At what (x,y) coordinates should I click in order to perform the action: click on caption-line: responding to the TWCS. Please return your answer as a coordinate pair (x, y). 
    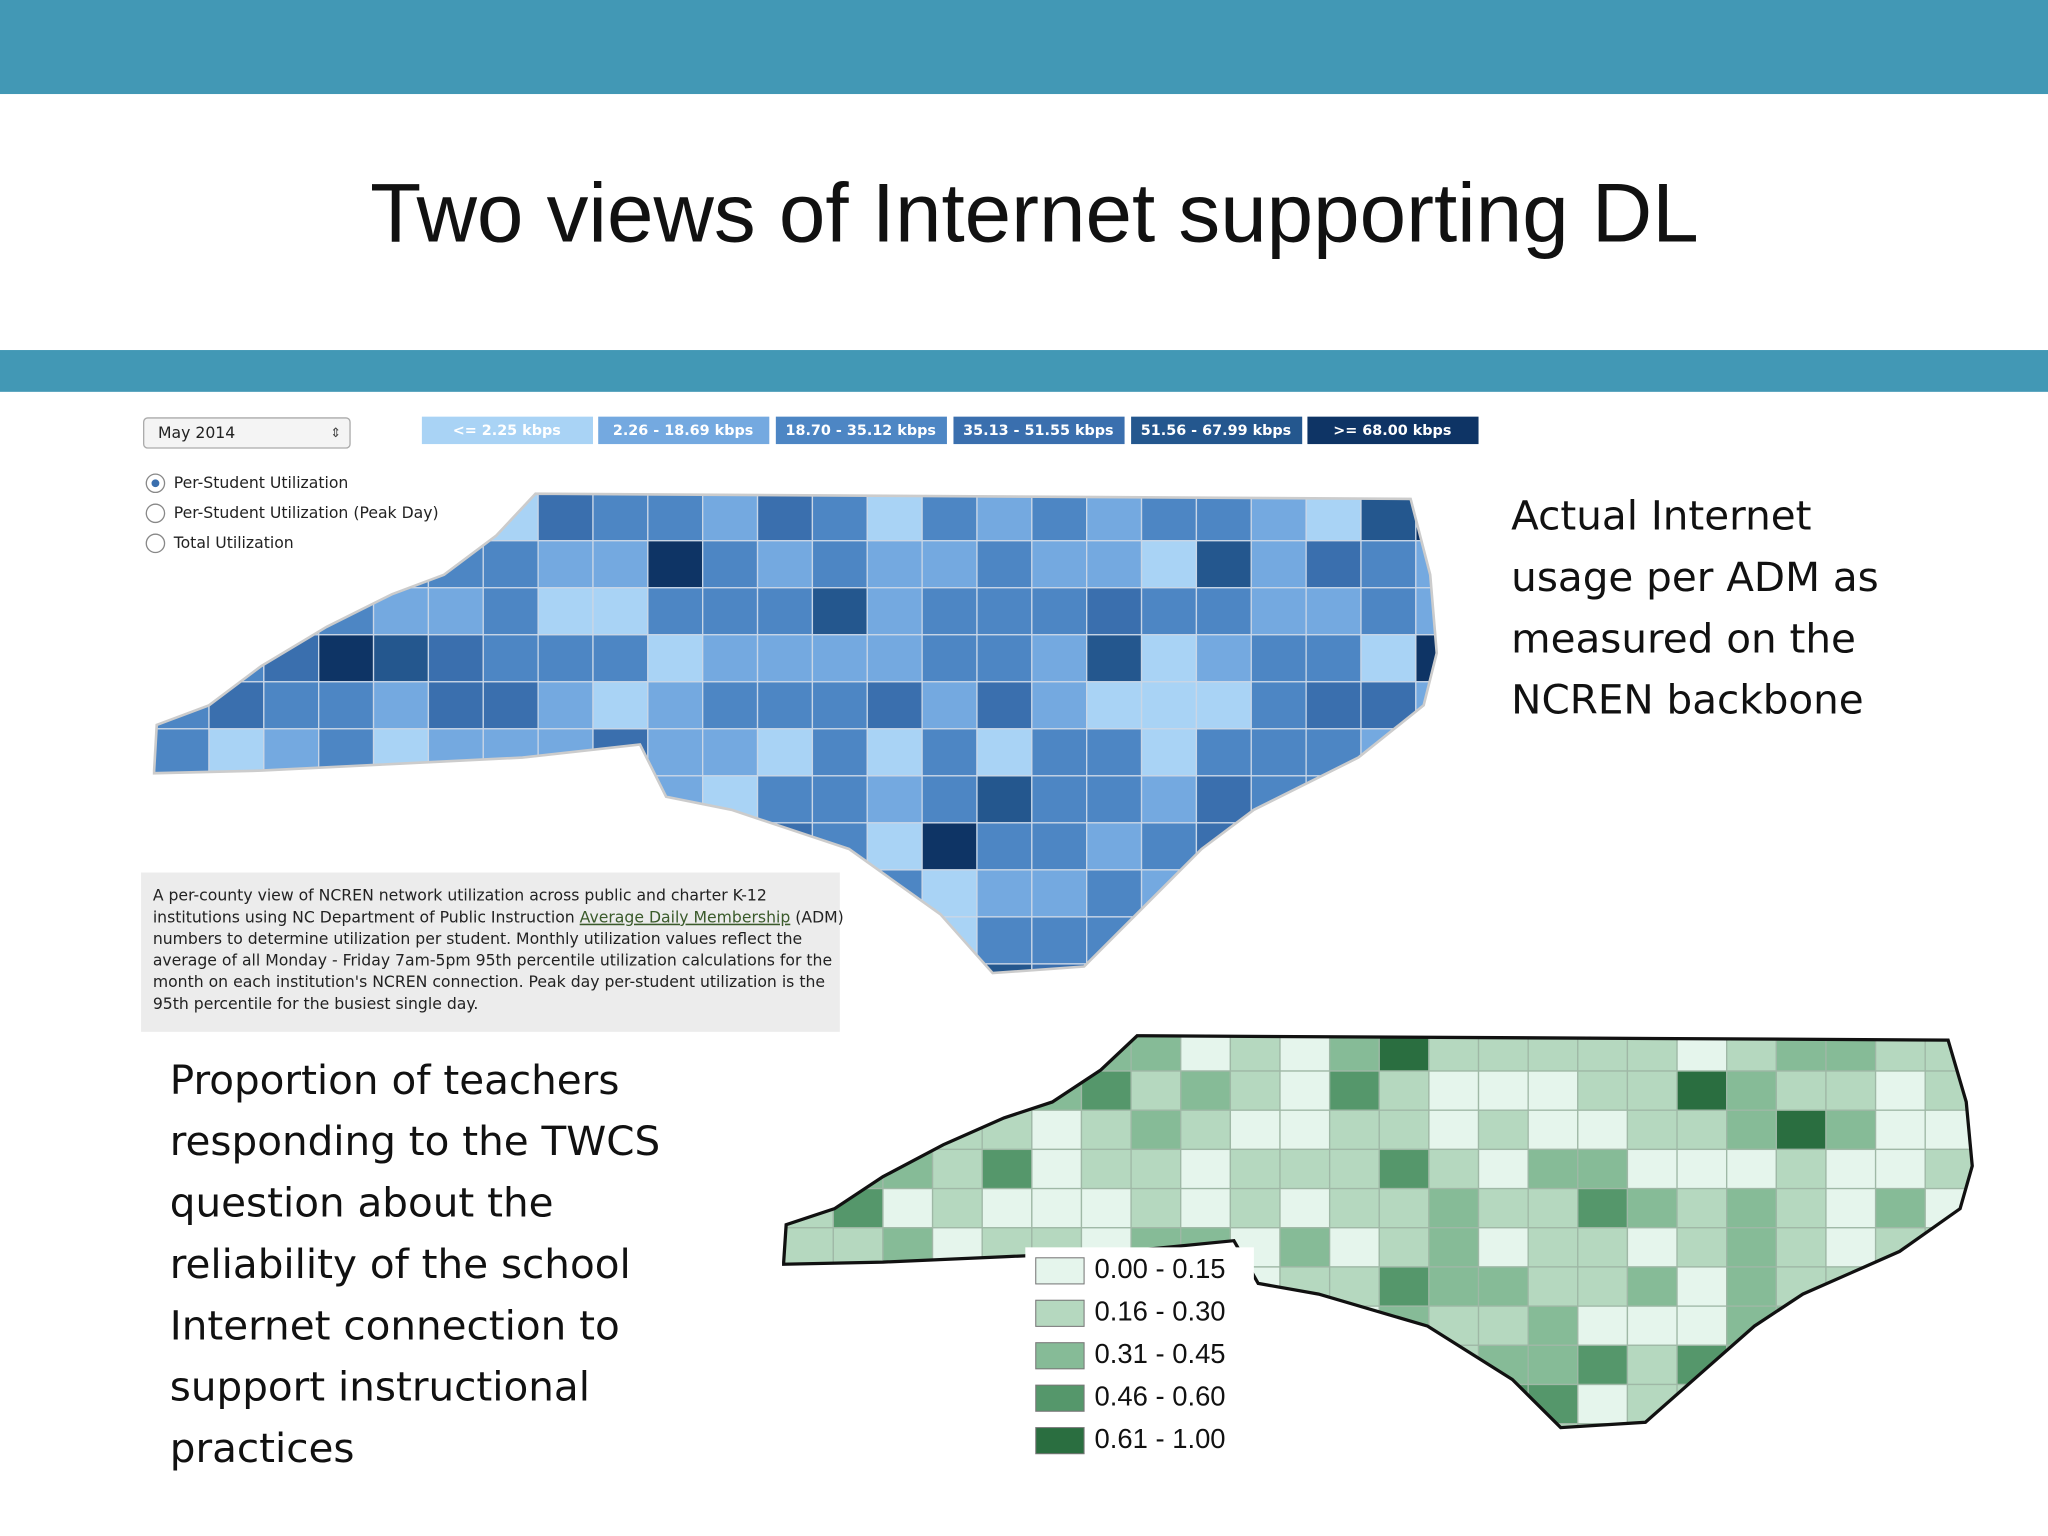
    Looking at the image, I should click on (415, 1141).